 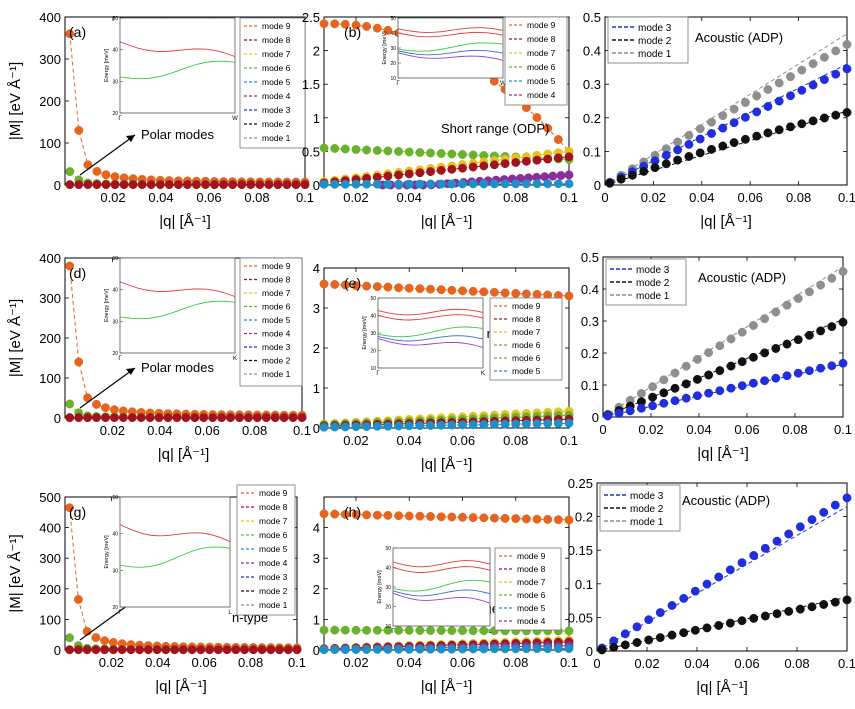 What do you see at coordinates (130, 138) in the screenshot?
I see `arrow-head` at bounding box center [130, 138].